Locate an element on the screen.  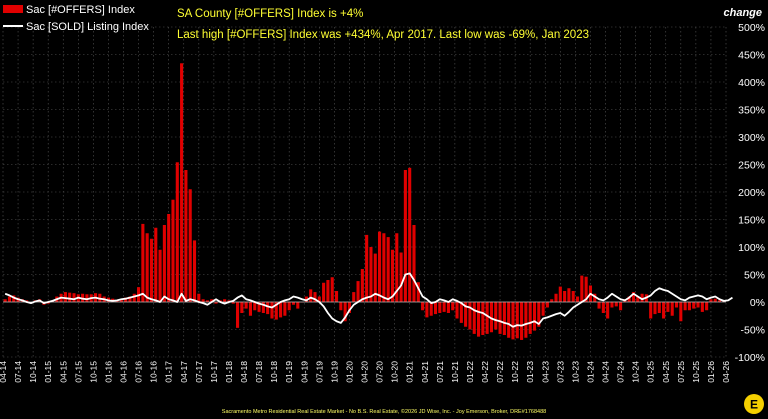
annotation-current: SA County [#OFFERS] Index is +4% is located at coordinates (270, 14).